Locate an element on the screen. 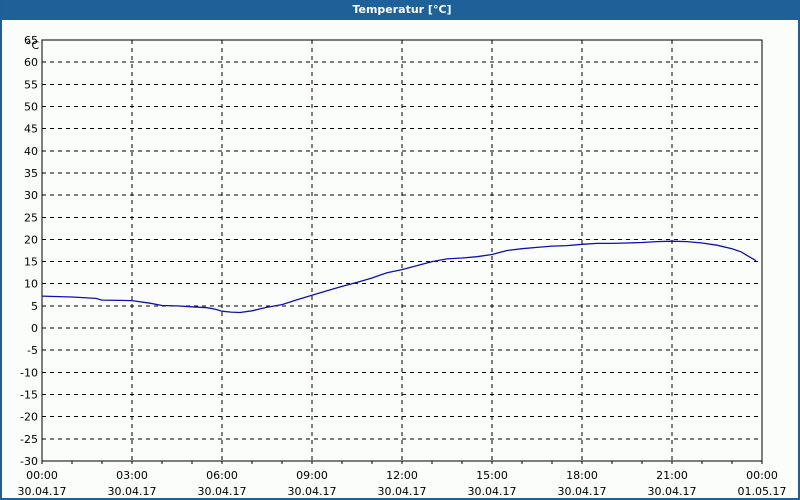  x-tick-time-label: 21:00 is located at coordinates (672, 475).